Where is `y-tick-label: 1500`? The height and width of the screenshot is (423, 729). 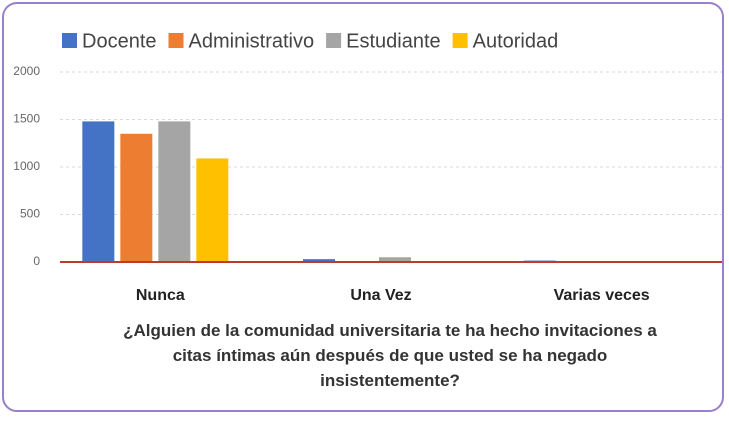
y-tick-label: 1500 is located at coordinates (26, 119).